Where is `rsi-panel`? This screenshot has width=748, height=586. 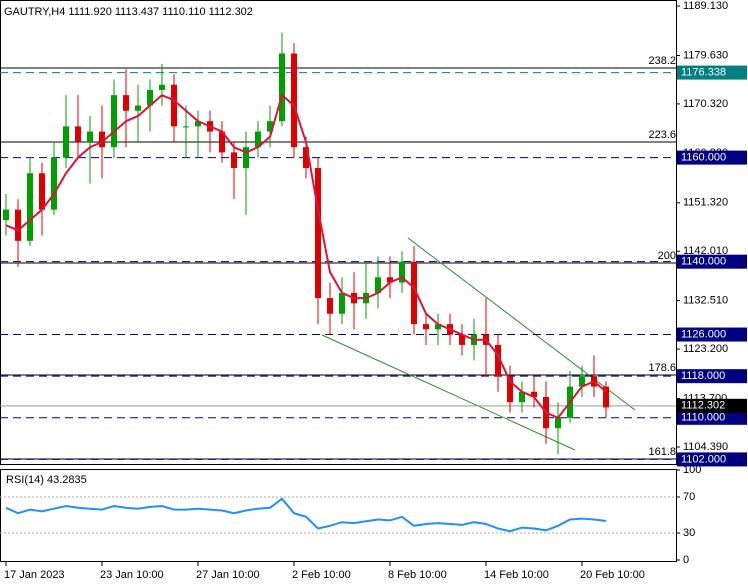
rsi-panel is located at coordinates (338, 515).